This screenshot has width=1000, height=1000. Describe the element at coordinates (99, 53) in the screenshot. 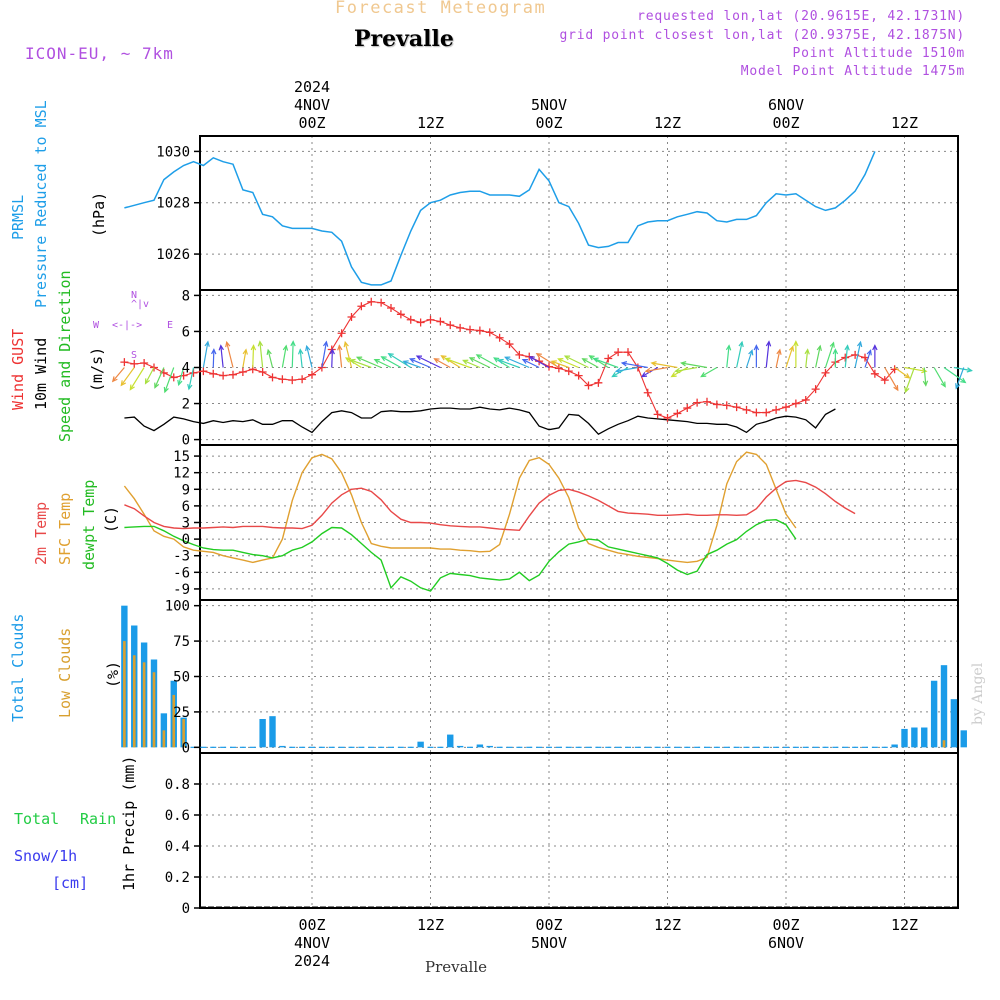

I see `model-label: ICON-EU, ~ 7km` at that location.